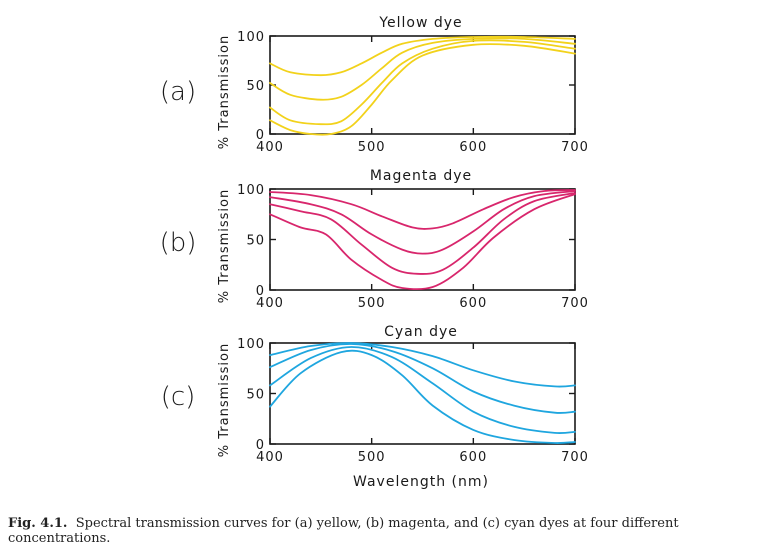 The image size is (764, 559). Describe the element at coordinates (421, 176) in the screenshot. I see `panel-title: Magenta dye` at that location.